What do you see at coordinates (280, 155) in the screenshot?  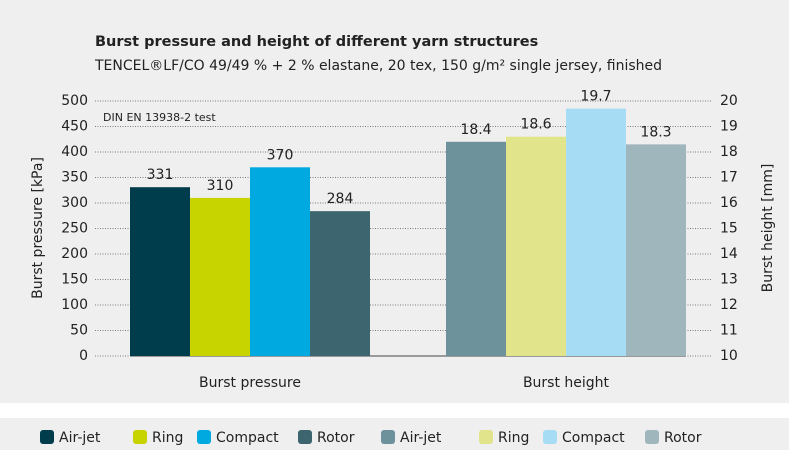 I see `data-label: 370` at bounding box center [280, 155].